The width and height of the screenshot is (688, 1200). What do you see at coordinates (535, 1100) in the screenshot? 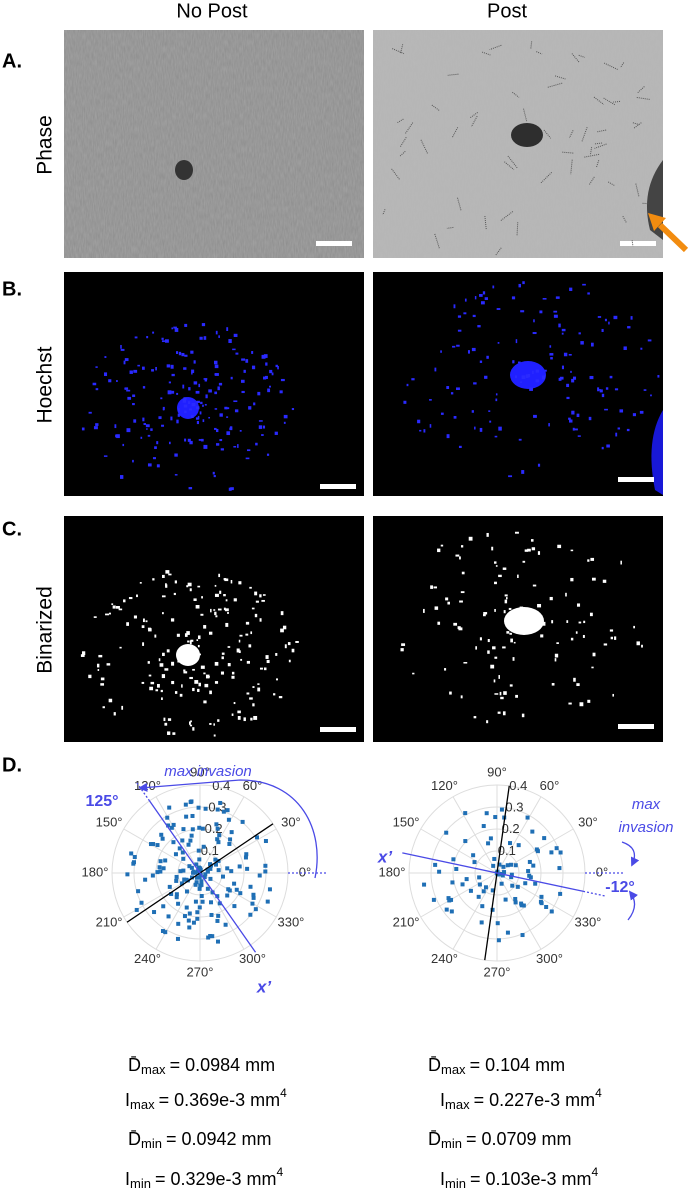
I see `stat-value: = 0.227e-3 mm` at bounding box center [535, 1100].